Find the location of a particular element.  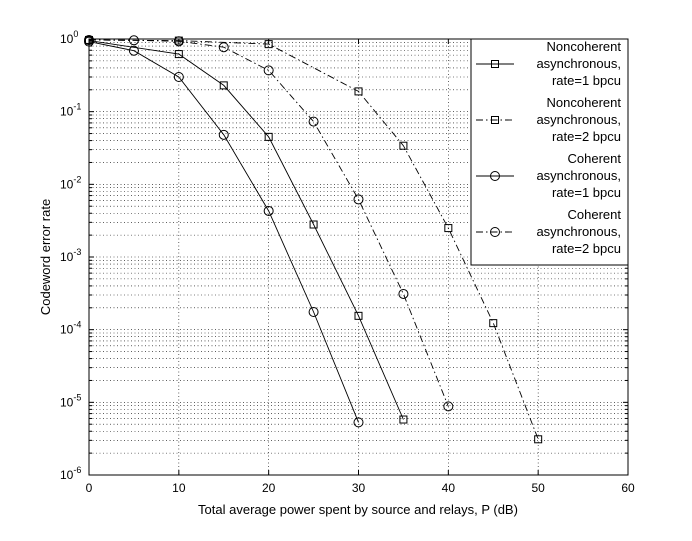

y-tick-label: 10⁻² is located at coordinates (70, 182).